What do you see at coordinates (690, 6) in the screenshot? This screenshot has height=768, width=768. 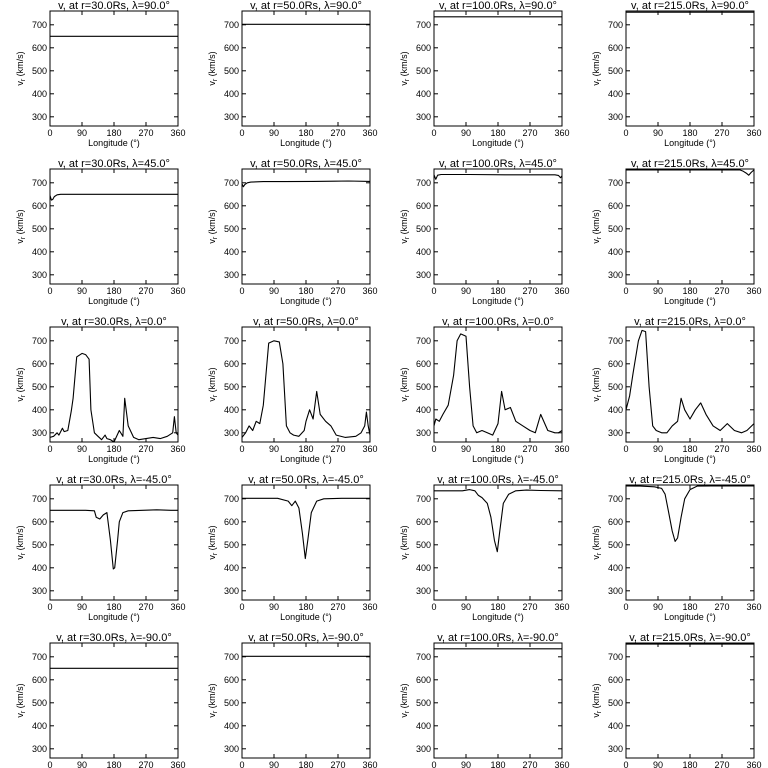 I see `panel-title: v, at r=215.0Rs, λ=90.0°` at bounding box center [690, 6].